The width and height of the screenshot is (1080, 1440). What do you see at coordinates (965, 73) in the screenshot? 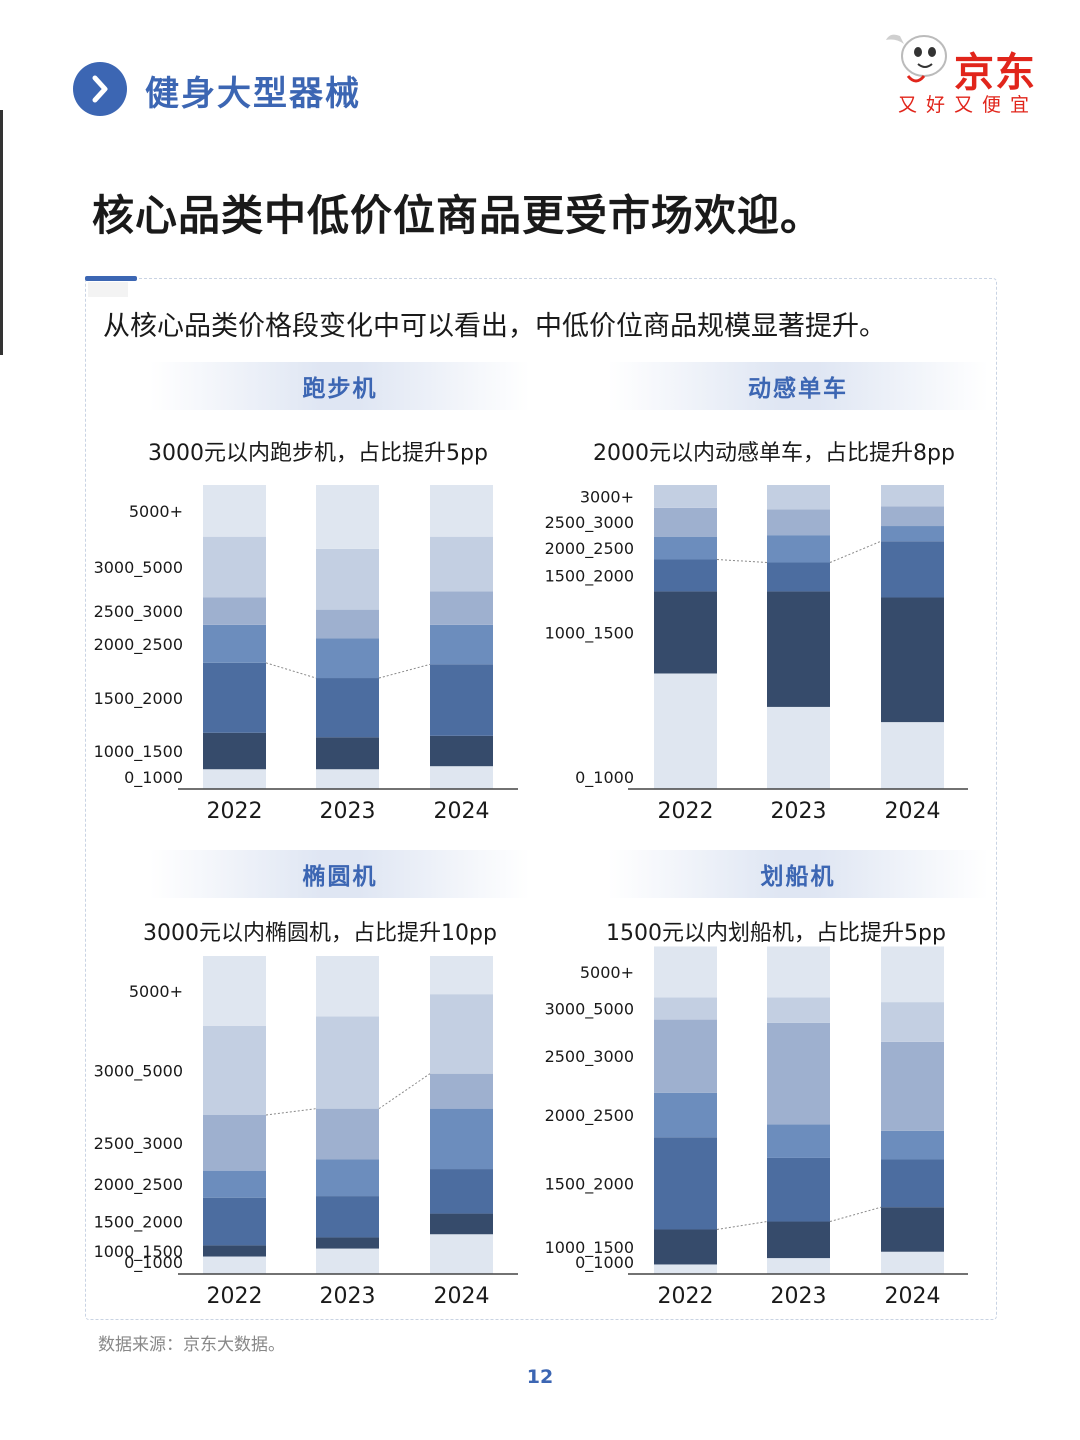
I see `jd-logo: 京东 又好又便宜` at bounding box center [965, 73].